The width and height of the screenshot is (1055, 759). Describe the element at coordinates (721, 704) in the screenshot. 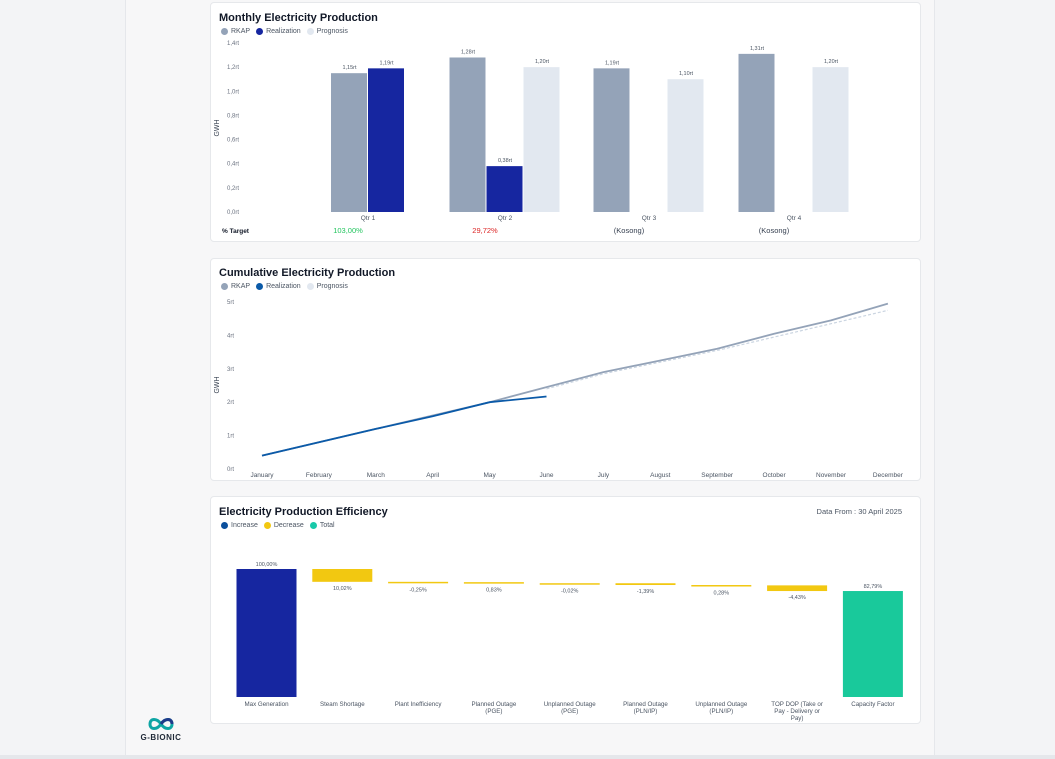

I see `x-category-label: Unplanned Outage` at that location.